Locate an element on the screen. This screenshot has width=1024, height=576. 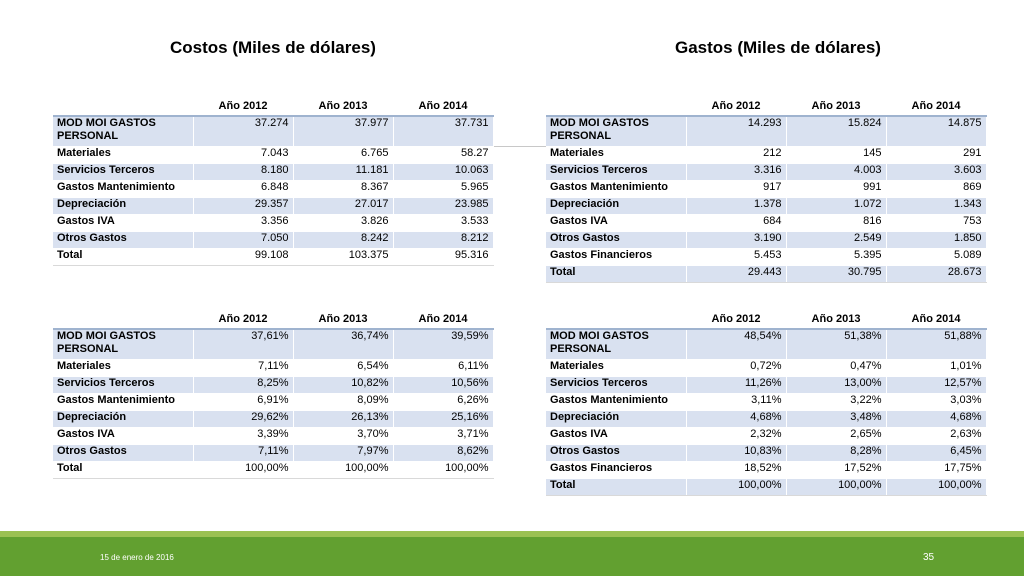
column-header: Año 2012 is located at coordinates (736, 107).